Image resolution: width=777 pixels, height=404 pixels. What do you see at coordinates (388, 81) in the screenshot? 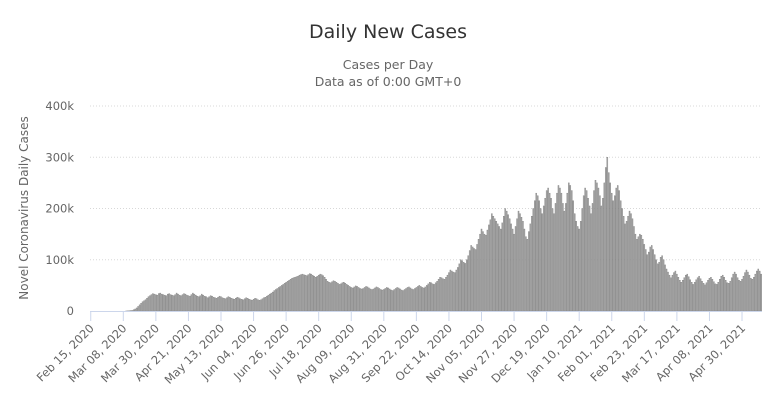
I see `chart-subtitle-date: Data as of 0:00 GMT+0` at bounding box center [388, 81].